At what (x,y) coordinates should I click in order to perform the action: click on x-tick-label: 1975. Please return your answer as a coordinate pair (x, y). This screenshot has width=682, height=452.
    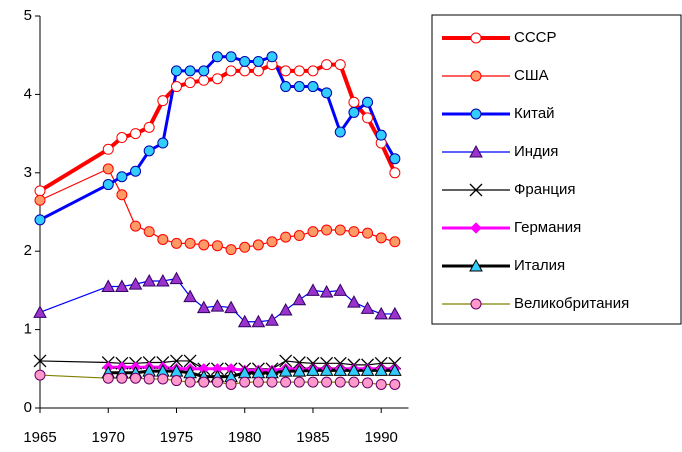
    Looking at the image, I should click on (176, 437).